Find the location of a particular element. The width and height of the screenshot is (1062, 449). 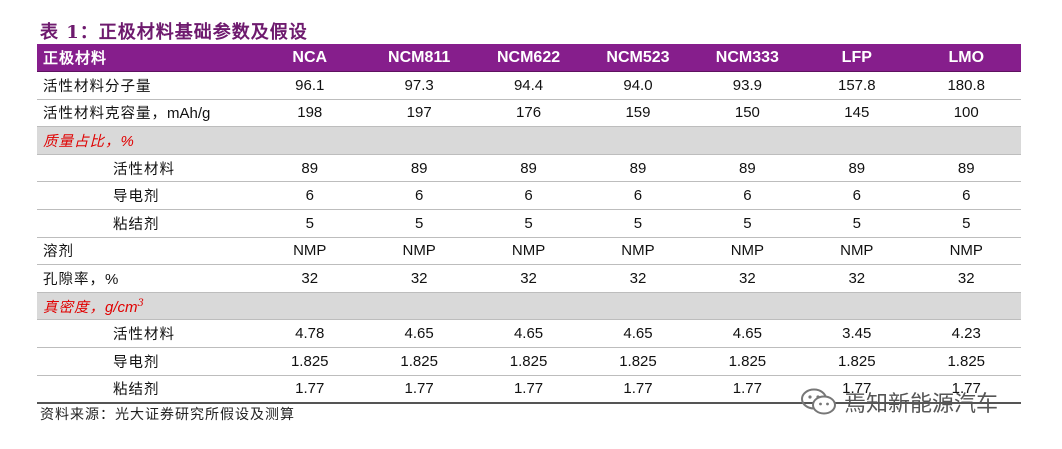

value-cell: 4.23 is located at coordinates (966, 334).